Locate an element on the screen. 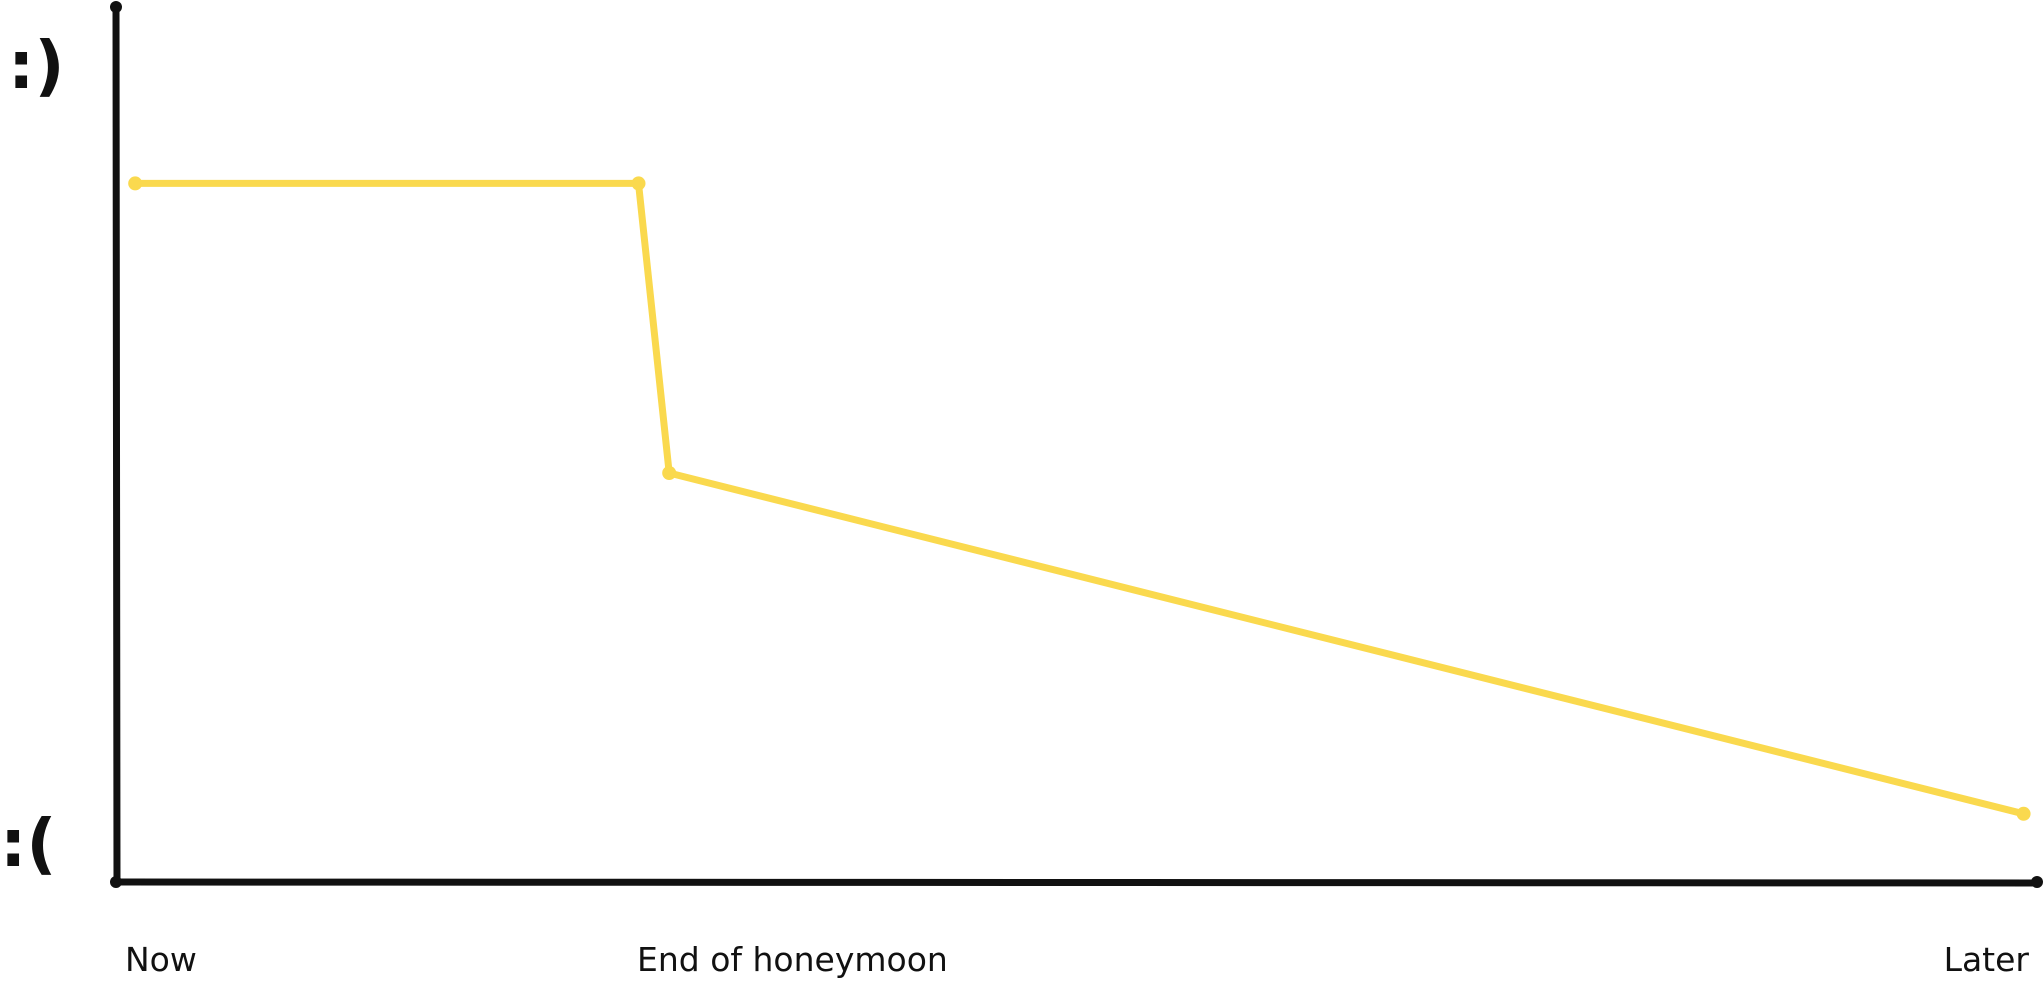 Image resolution: width=2043 pixels, height=983 pixels. y-axis-labels: :) :( is located at coordinates (32, 454).